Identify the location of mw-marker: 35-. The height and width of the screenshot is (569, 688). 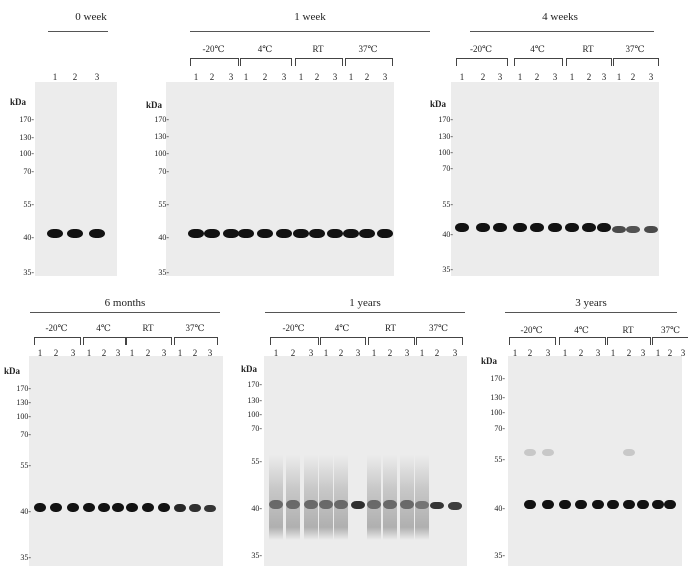
(499, 555).